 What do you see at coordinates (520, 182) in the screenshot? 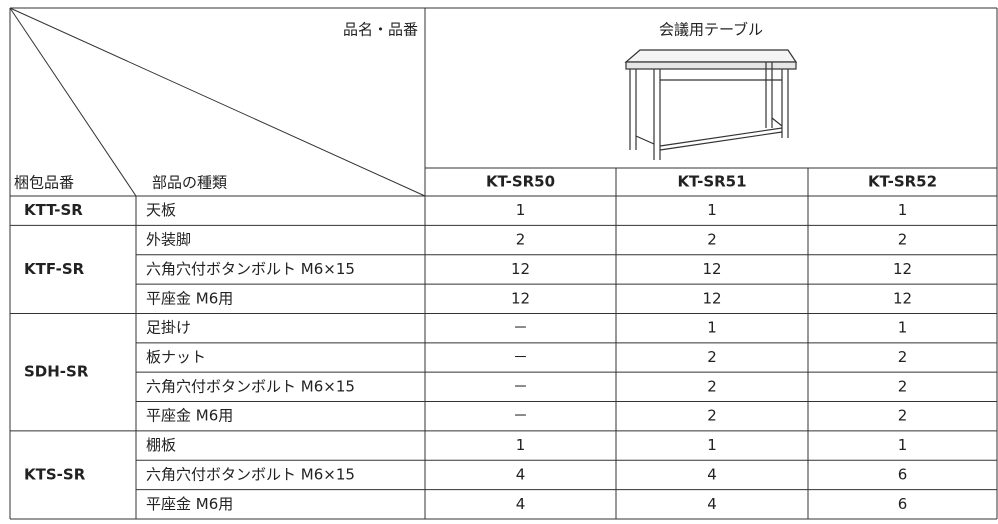
I see `model-code: KT-SR50` at bounding box center [520, 182].